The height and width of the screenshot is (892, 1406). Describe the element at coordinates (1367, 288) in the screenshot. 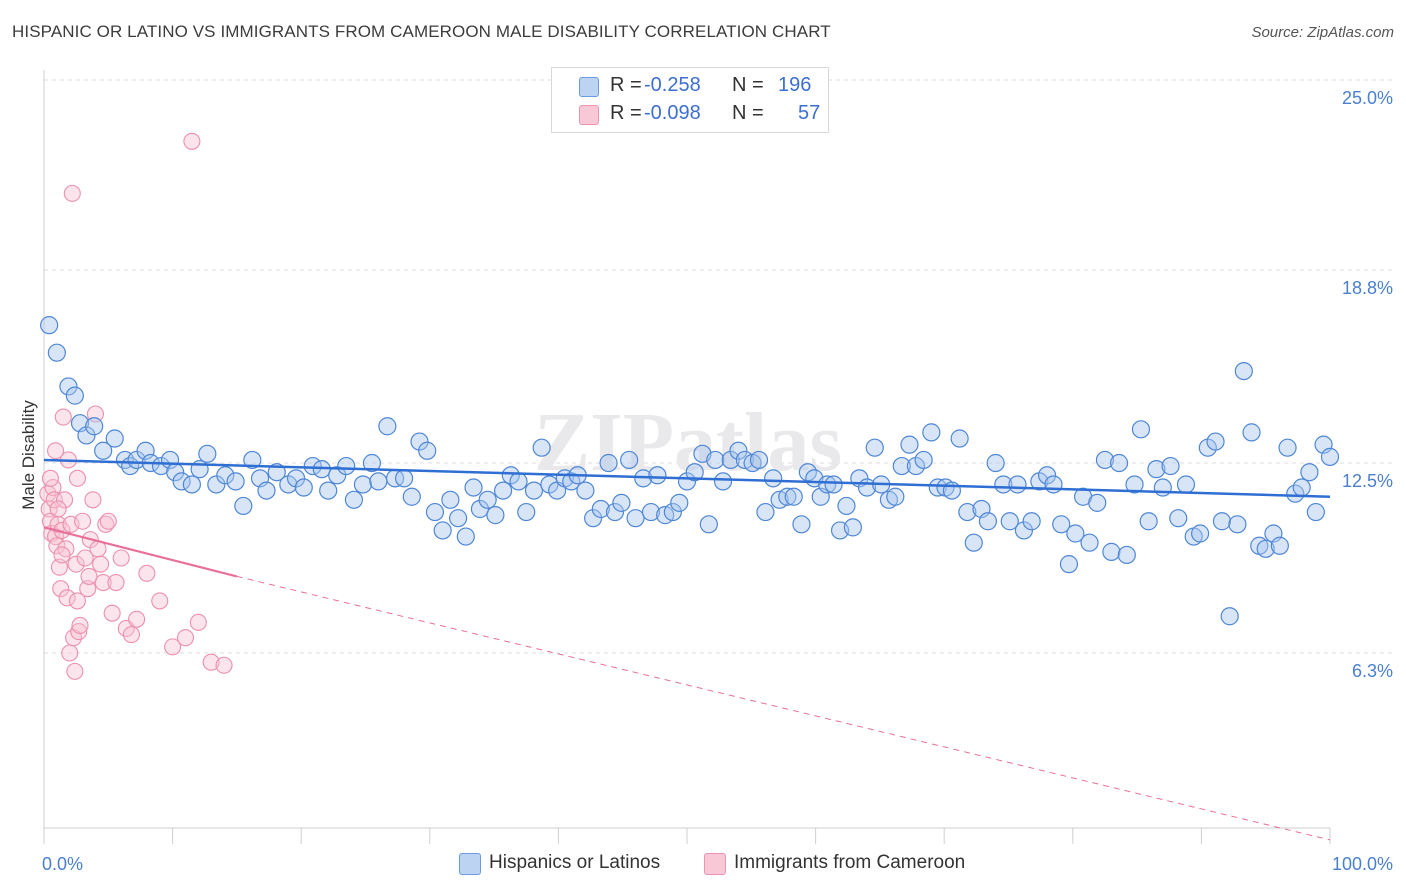

I see `y-tick-label: 18.8%` at that location.